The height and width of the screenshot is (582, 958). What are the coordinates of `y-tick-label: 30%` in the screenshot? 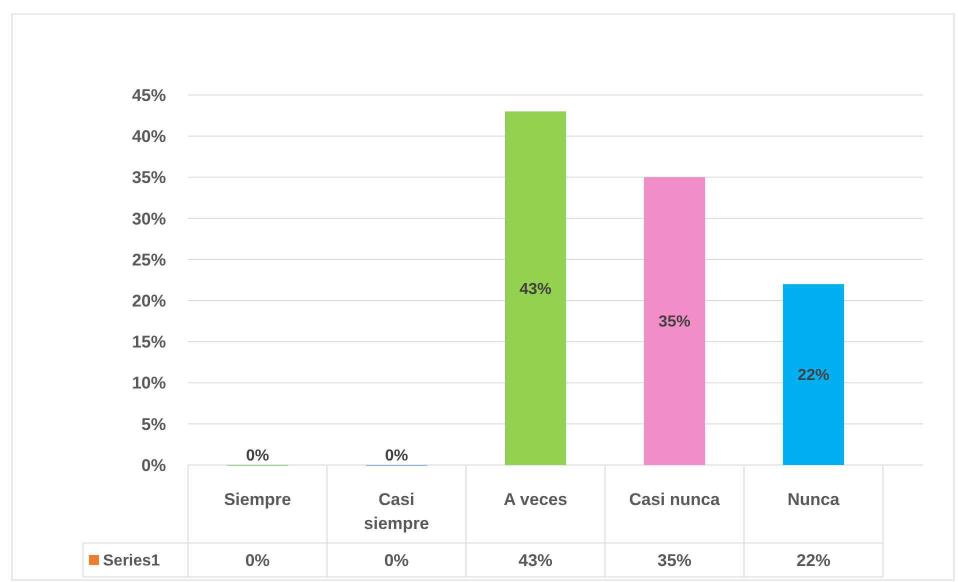 It's located at (149, 218).